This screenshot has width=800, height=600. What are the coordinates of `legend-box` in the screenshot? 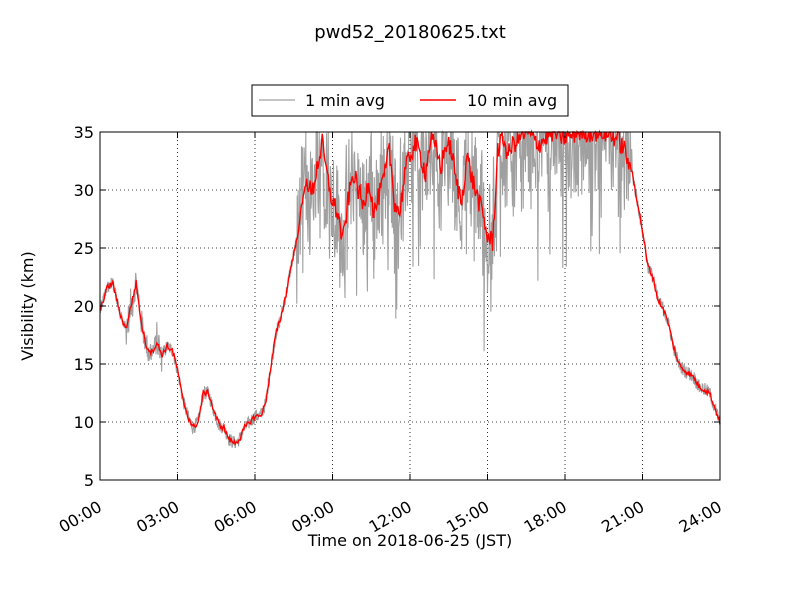 It's located at (410, 100).